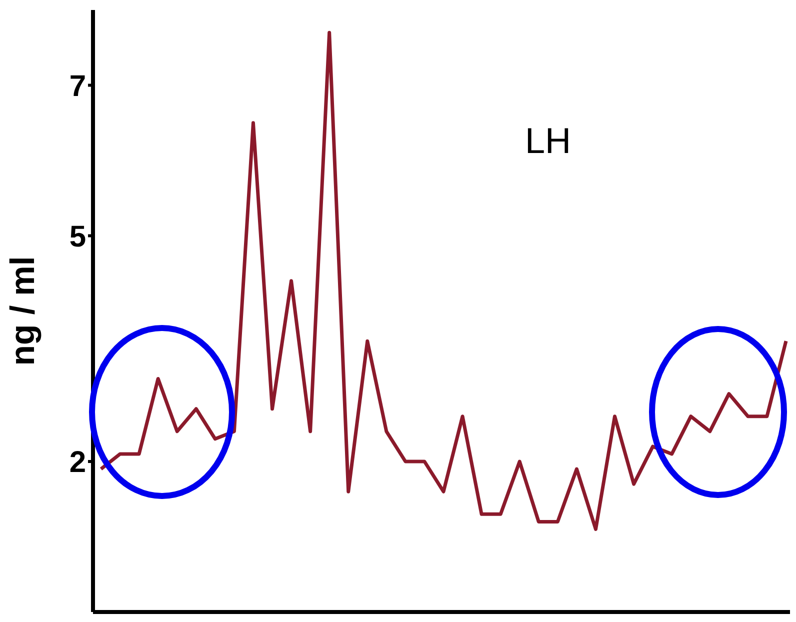 The width and height of the screenshot is (796, 622). Describe the element at coordinates (77, 463) in the screenshot. I see `y-tick-label: 2` at that location.